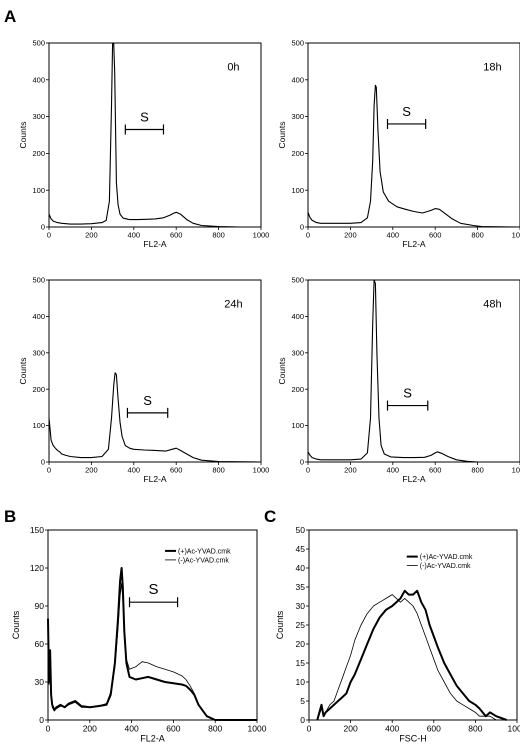 Image resolution: width=520 pixels, height=749 pixels. What do you see at coordinates (38, 153) in the screenshot?
I see `chart-1-y-tick-label: 200` at bounding box center [38, 153].